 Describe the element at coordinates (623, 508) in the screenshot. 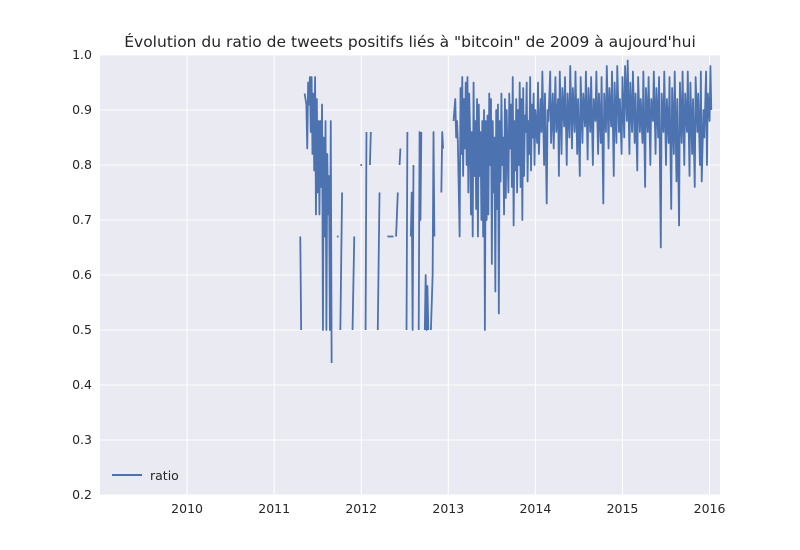

I see `x-tick-label: 2015` at that location.